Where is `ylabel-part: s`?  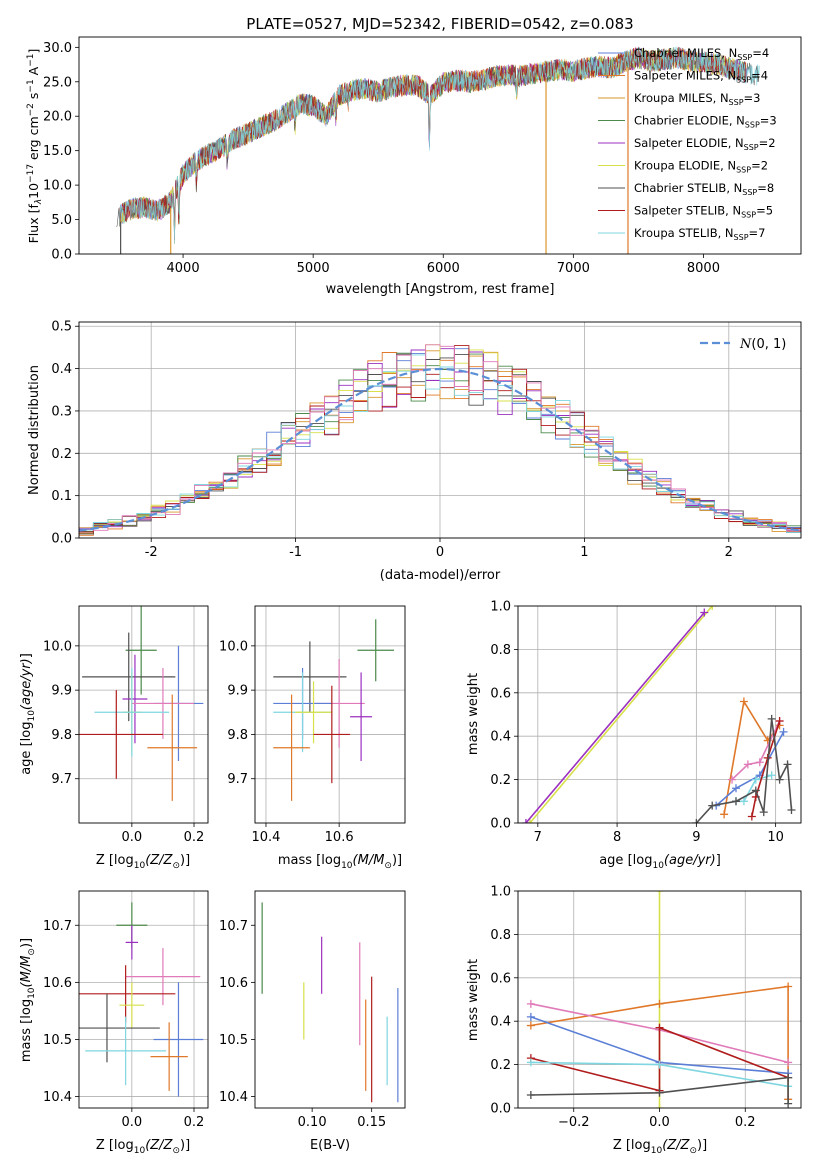 ylabel-part: s is located at coordinates (33, 98).